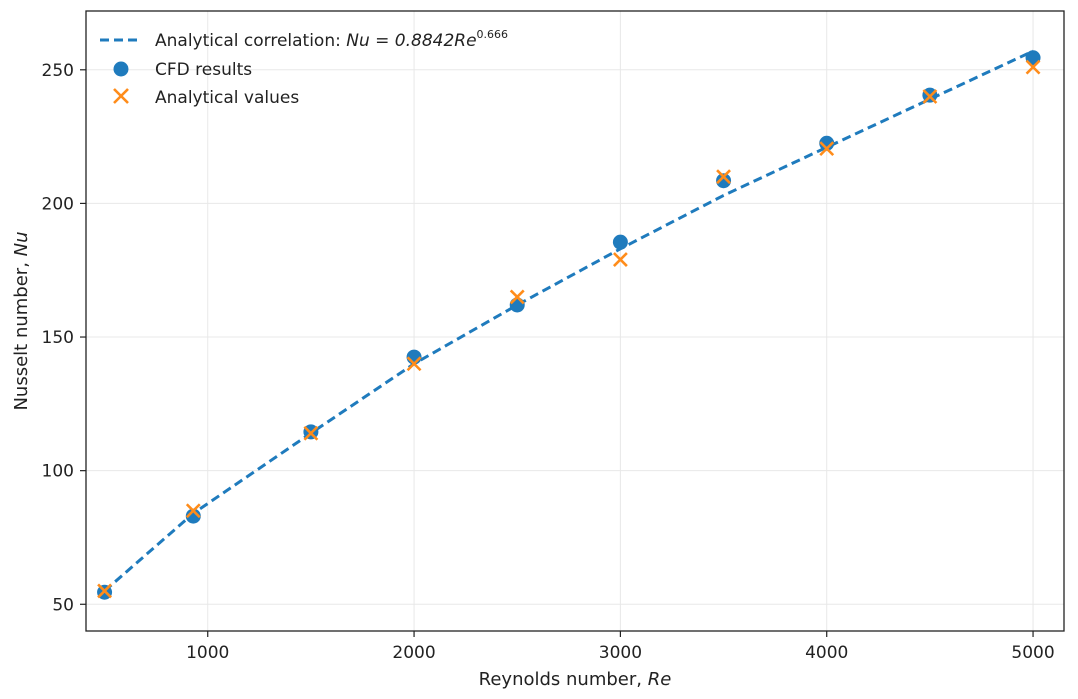 This screenshot has height=699, width=1078. What do you see at coordinates (203, 70) in the screenshot?
I see `legend-label-cfd-results: CFD results` at bounding box center [203, 70].